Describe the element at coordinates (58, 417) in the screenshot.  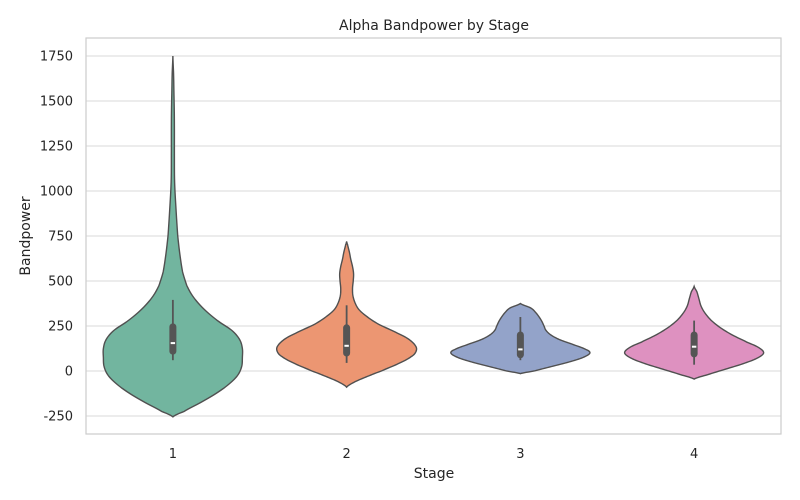
I see `y-tick-label: -250` at that location.